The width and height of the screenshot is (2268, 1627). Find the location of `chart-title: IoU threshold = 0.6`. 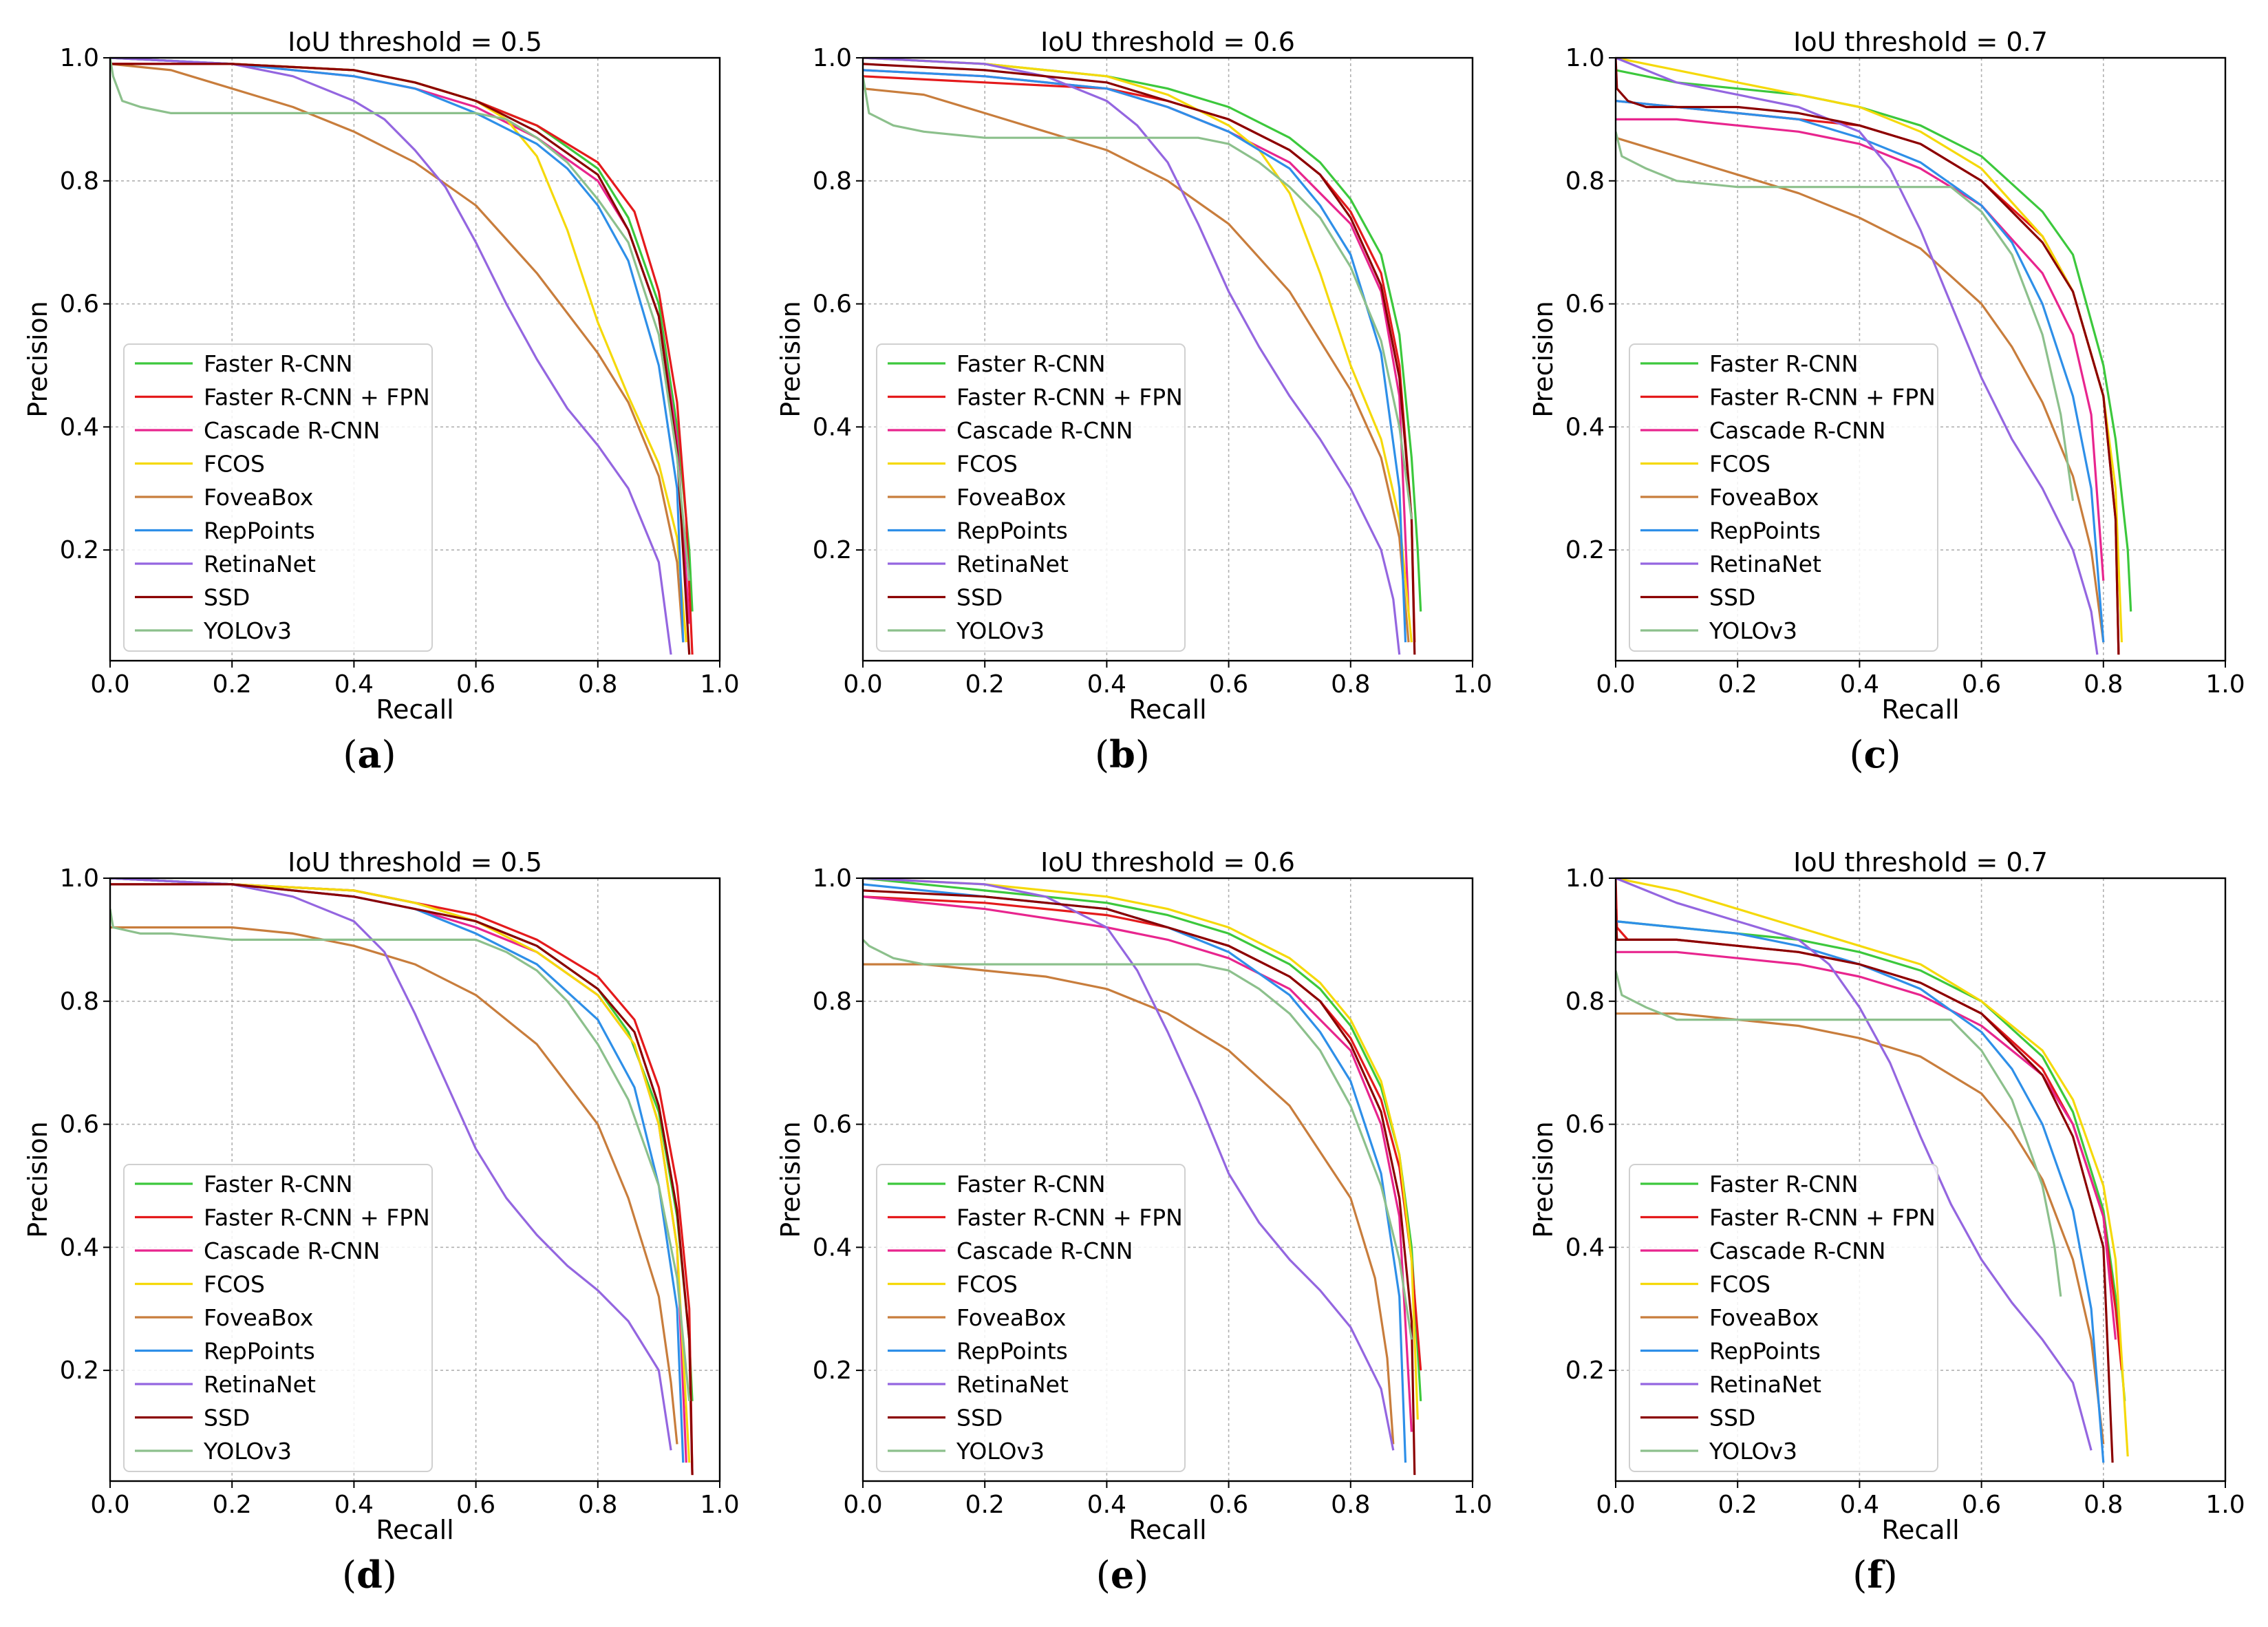

chart-title: IoU threshold = 0.6 is located at coordinates (1167, 863).